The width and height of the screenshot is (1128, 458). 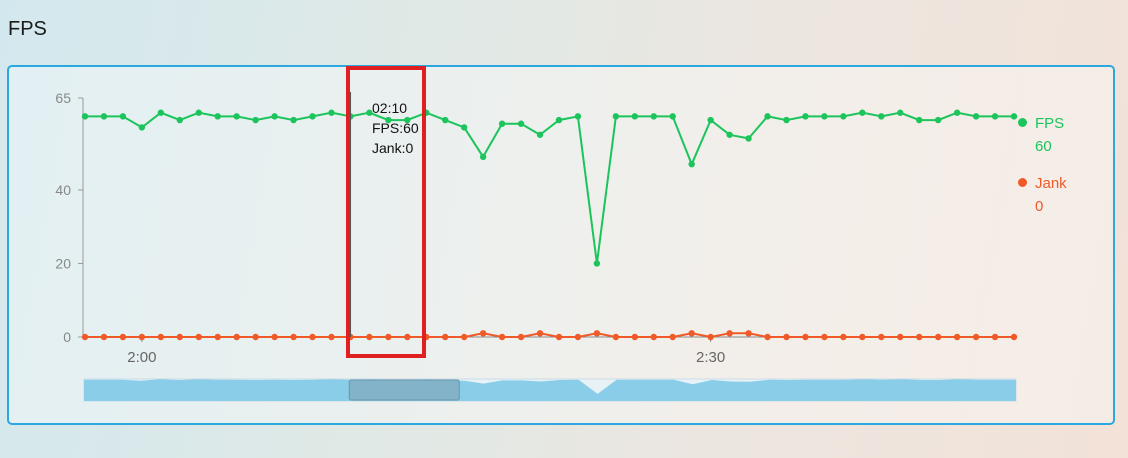 I want to click on x-tick-label: 2:30, so click(x=710, y=357).